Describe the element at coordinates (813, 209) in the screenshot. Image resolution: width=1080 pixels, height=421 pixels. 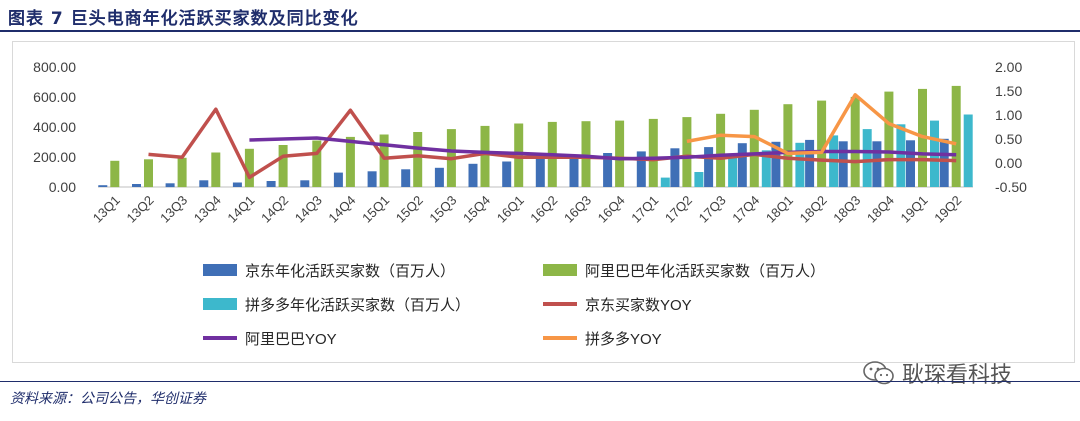
I see `x-tick-label: 18Q2` at that location.